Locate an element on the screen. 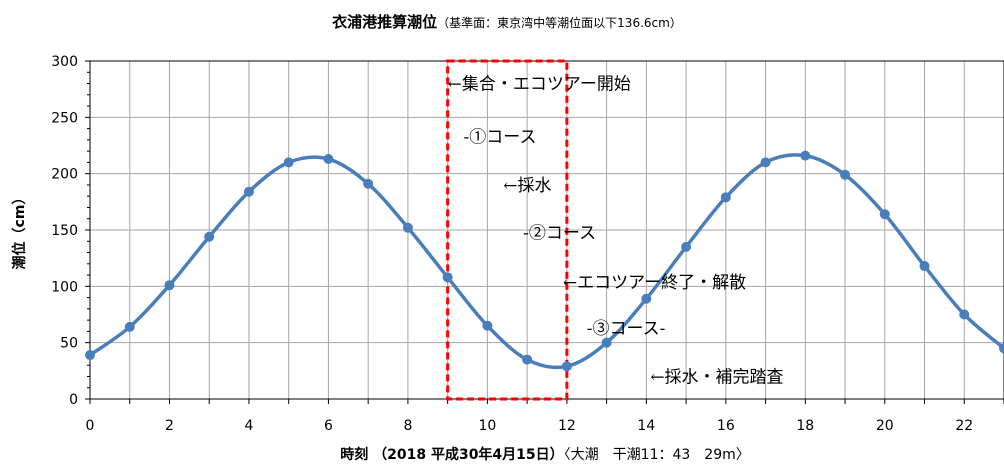 This screenshot has width=1004, height=467. annotation: ←採水・補完踏査 is located at coordinates (716, 377).